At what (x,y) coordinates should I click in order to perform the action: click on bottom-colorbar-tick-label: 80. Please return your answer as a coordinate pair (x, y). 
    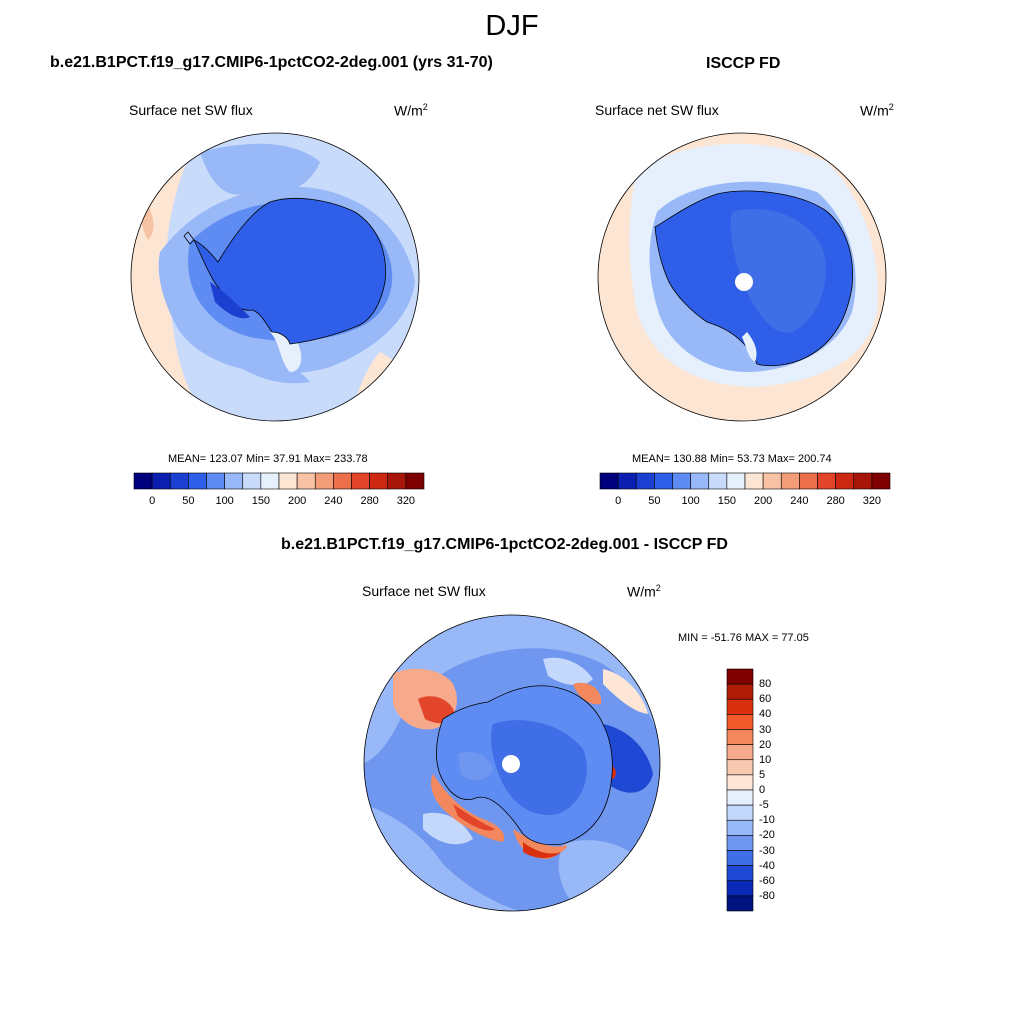
    Looking at the image, I should click on (765, 684).